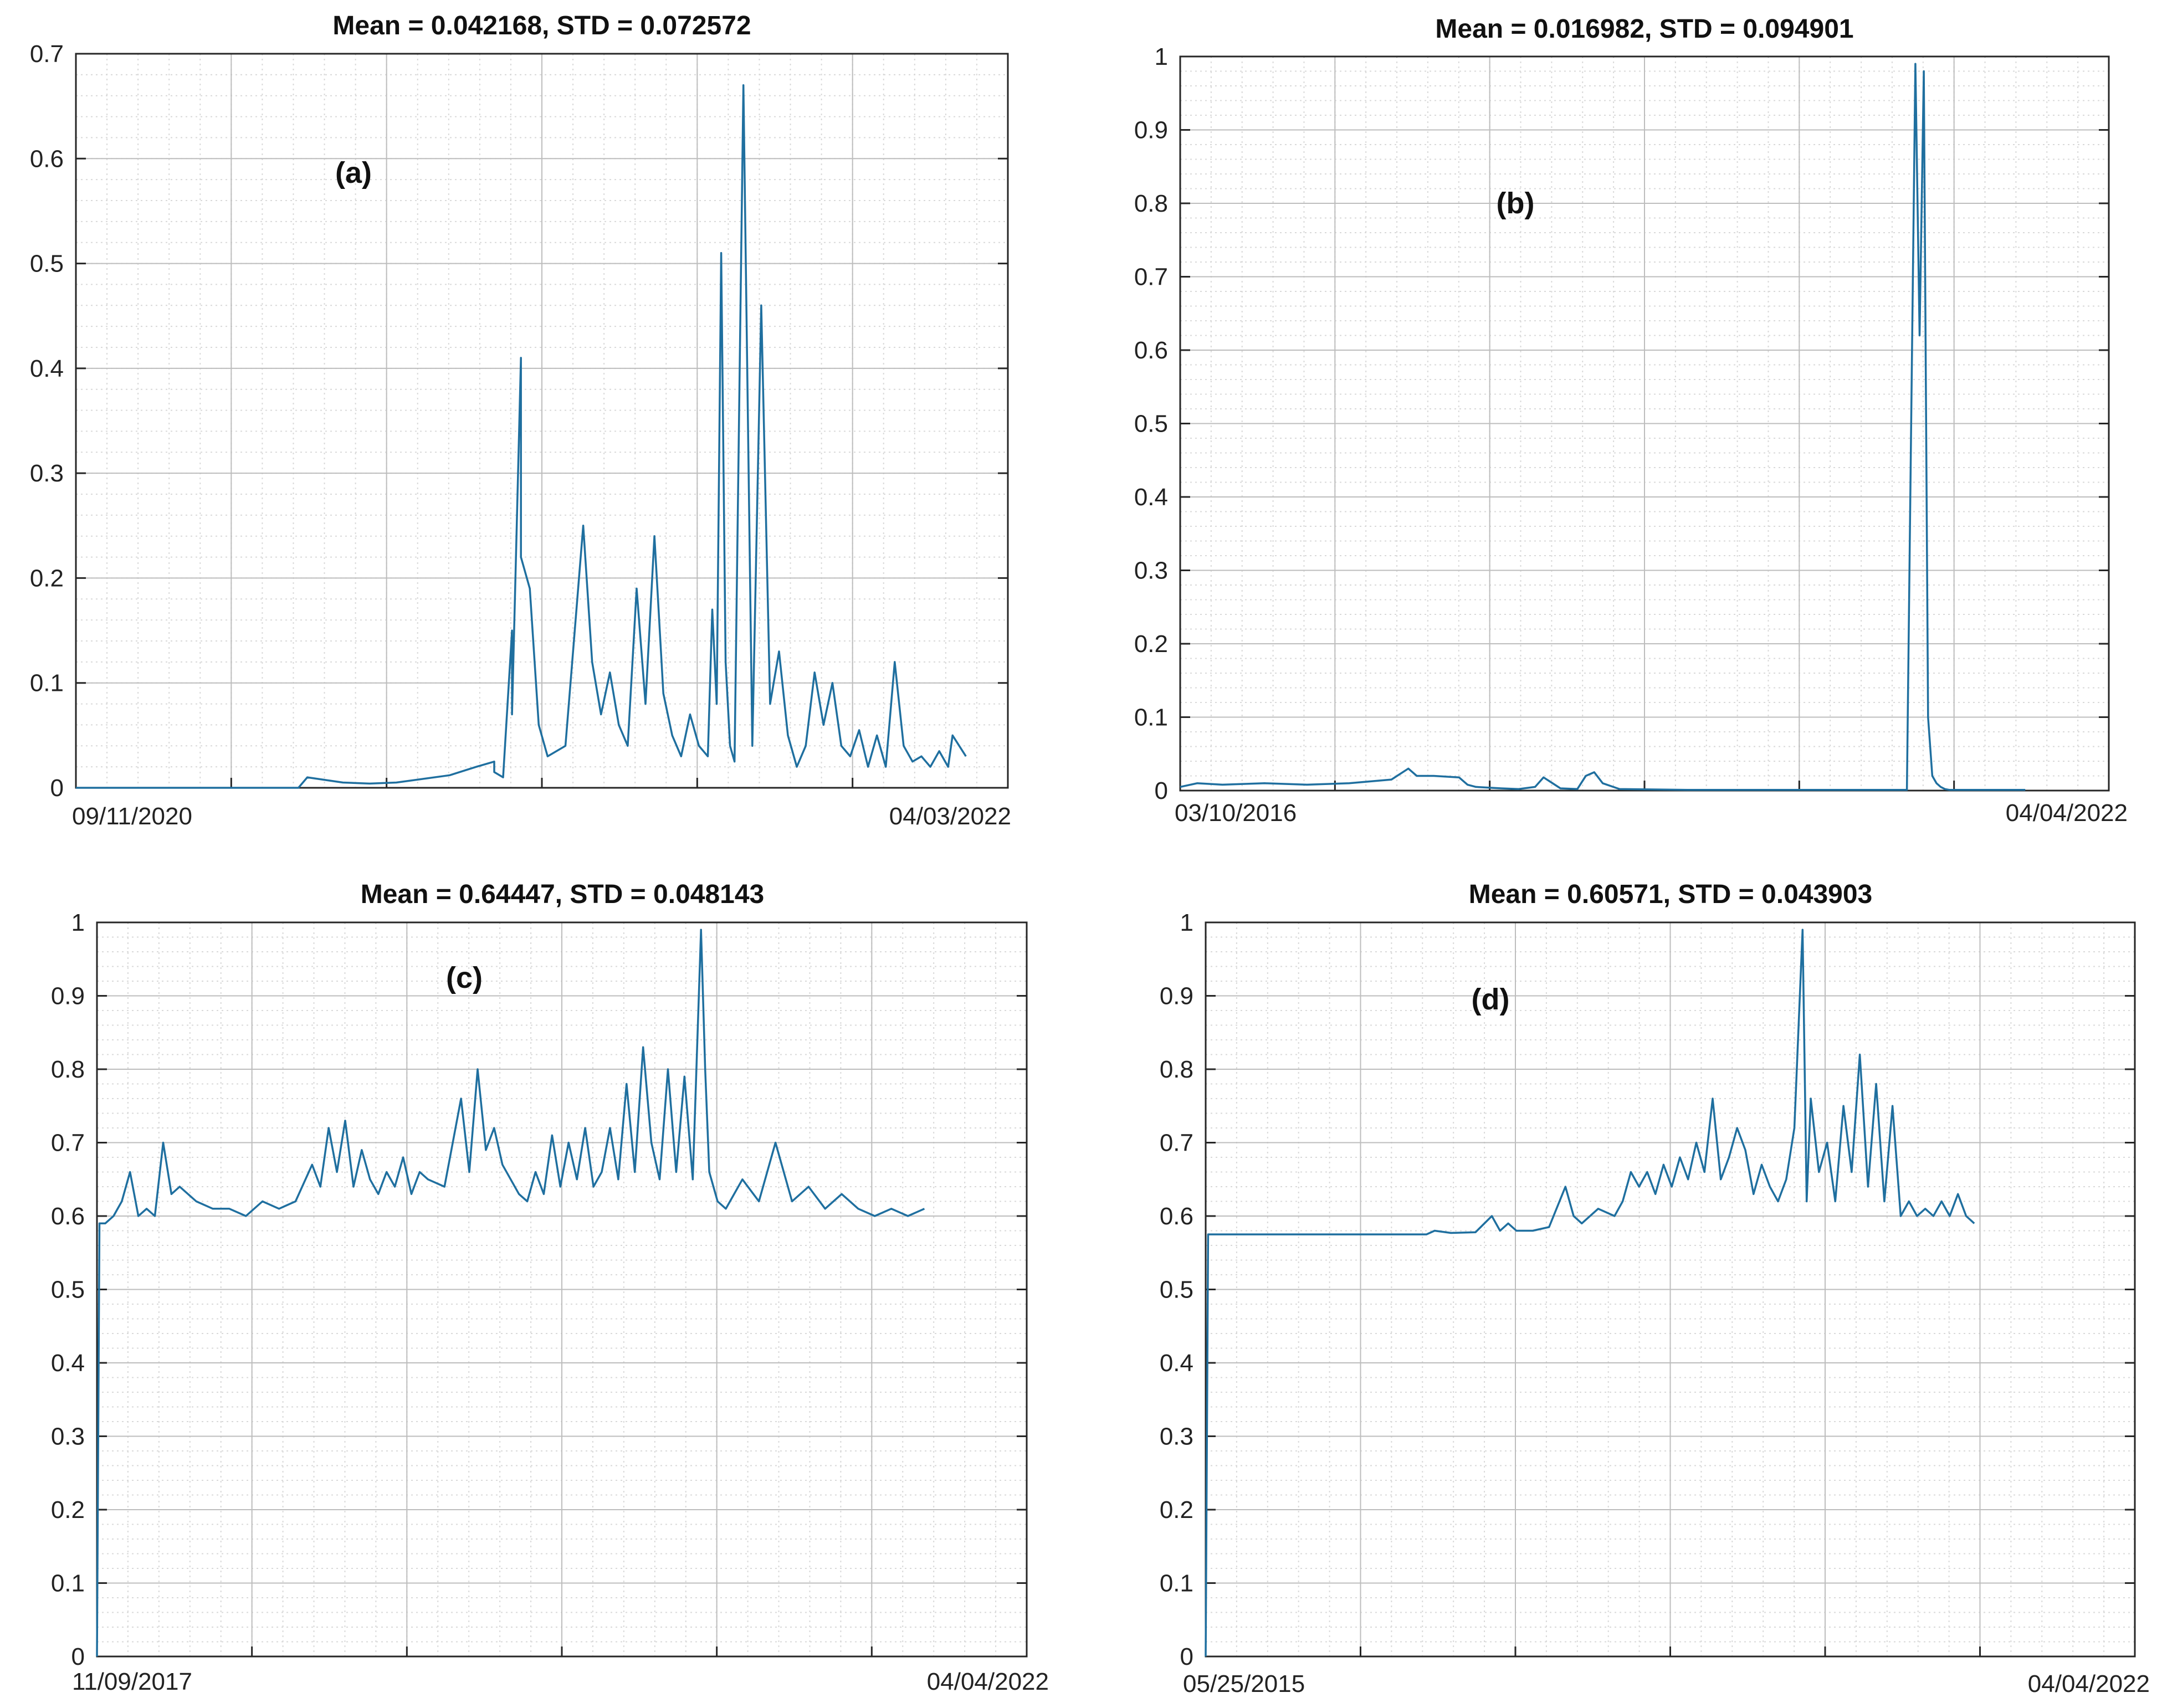  Describe the element at coordinates (1244, 1683) in the screenshot. I see `x-start-date-label: 05/25/2015` at that location.